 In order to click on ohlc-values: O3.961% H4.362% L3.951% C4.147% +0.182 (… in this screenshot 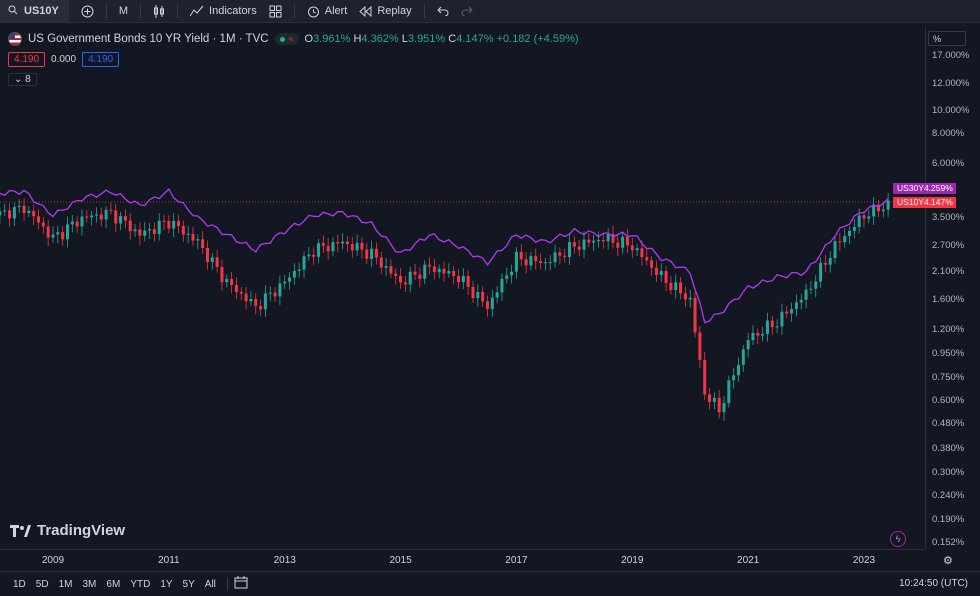, I will do `click(441, 39)`.